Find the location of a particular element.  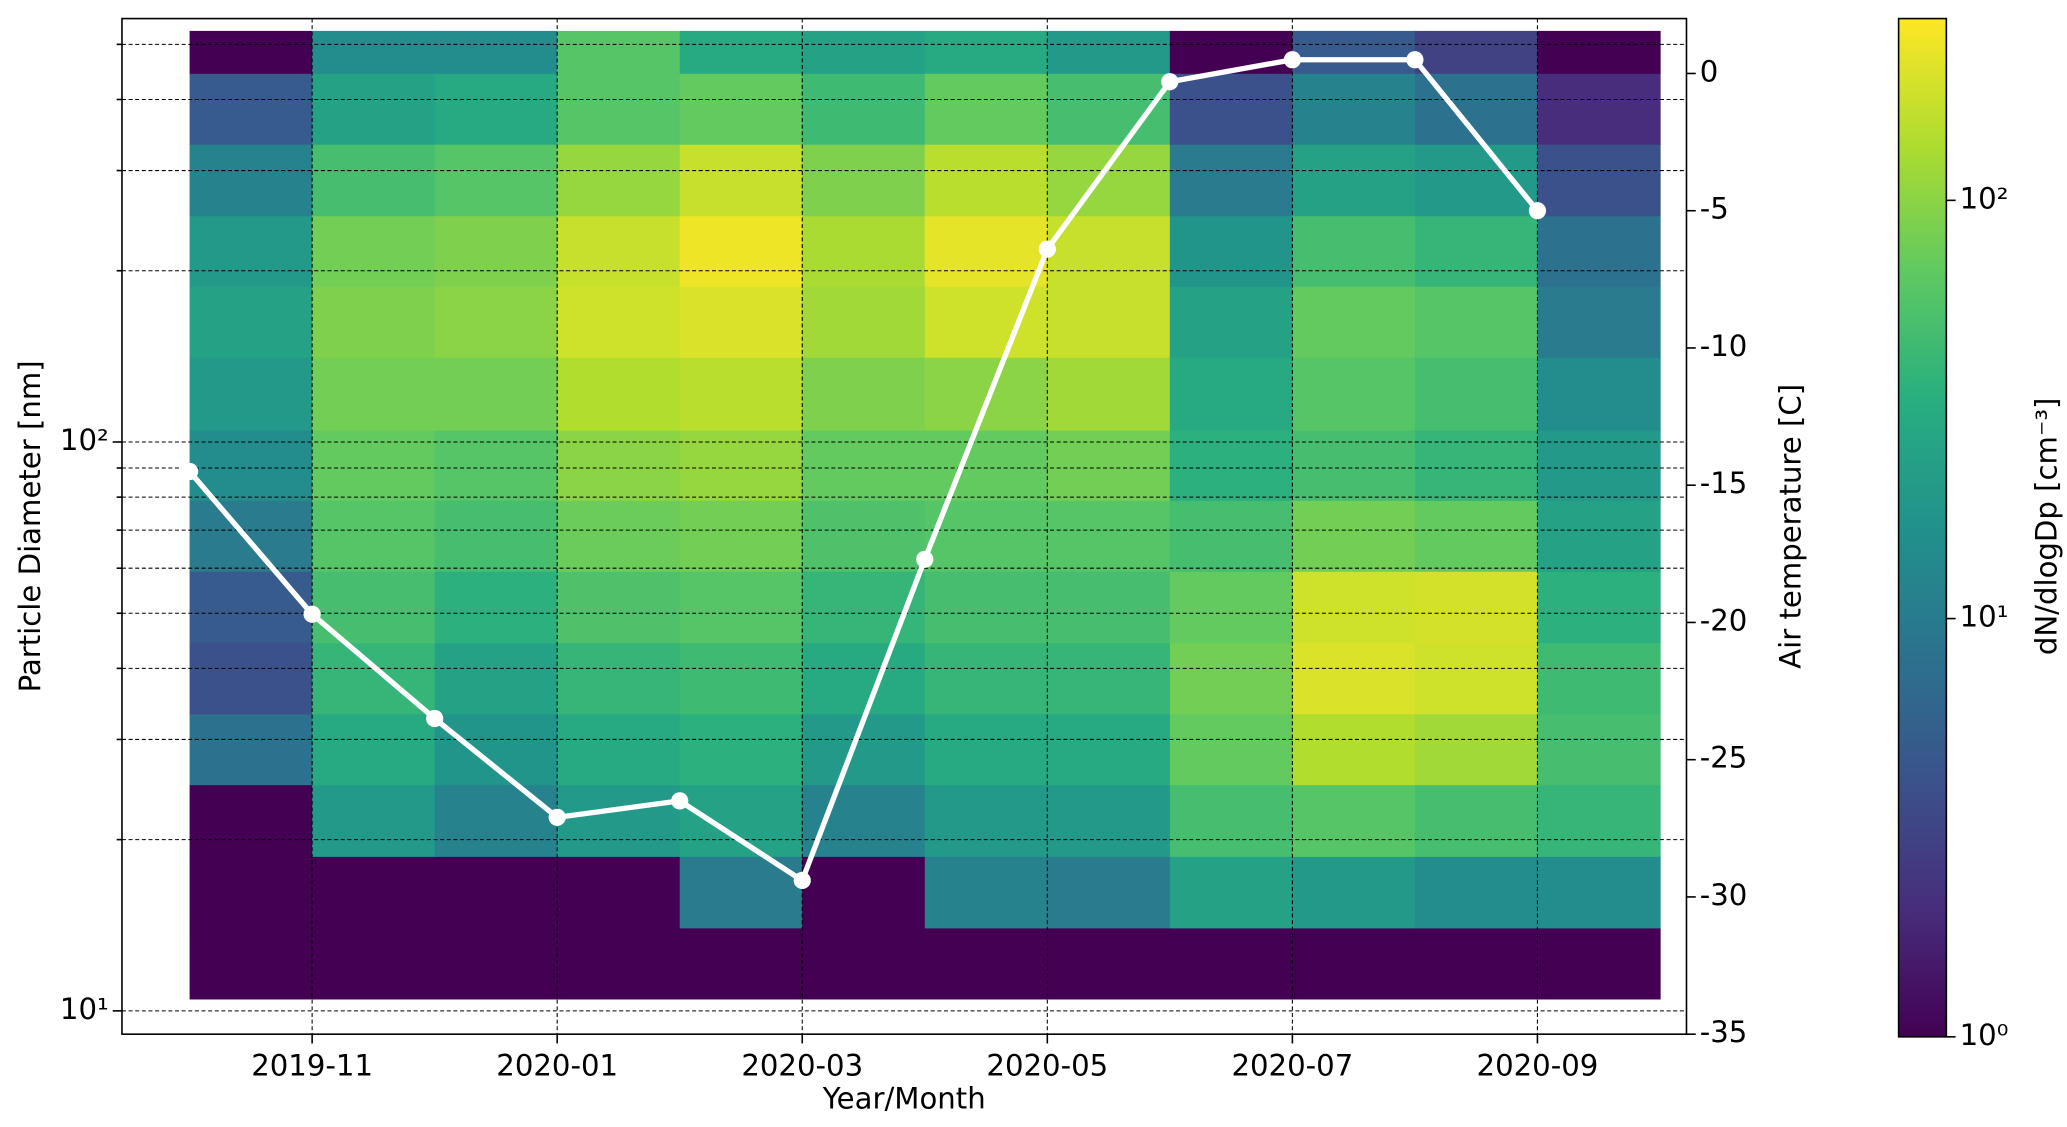

y2-tick-label: -25 is located at coordinates (1724, 758).